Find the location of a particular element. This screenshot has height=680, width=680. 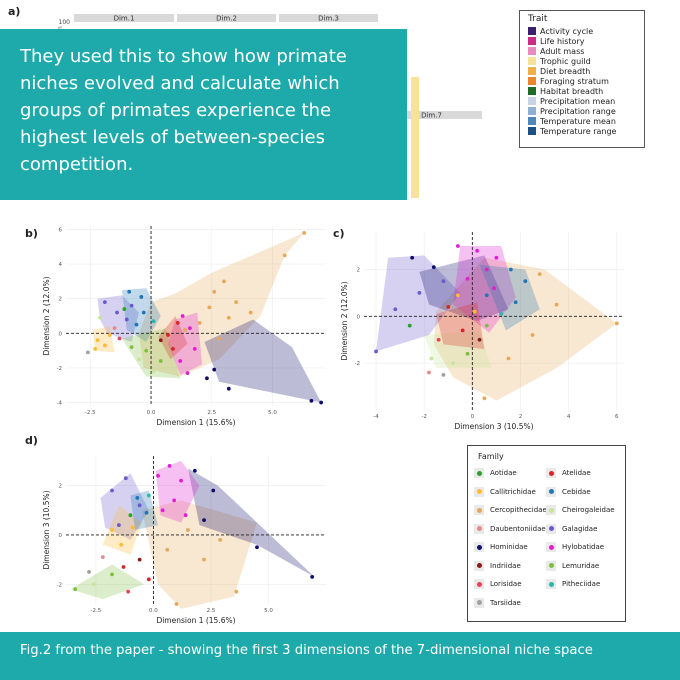

trait-legend-item: Trophic guild is located at coordinates (586, 61).